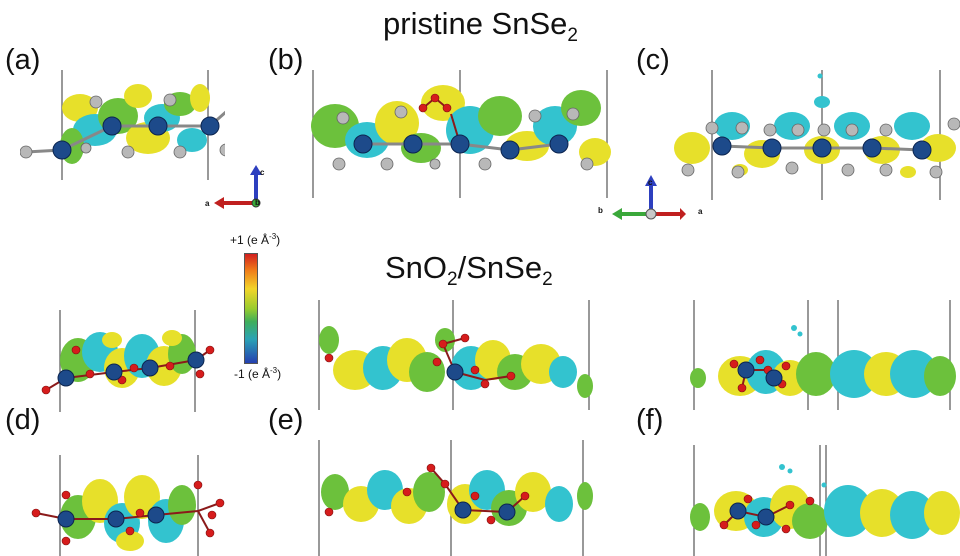  I want to click on panel-sno2-top-mid, so click(455, 355).